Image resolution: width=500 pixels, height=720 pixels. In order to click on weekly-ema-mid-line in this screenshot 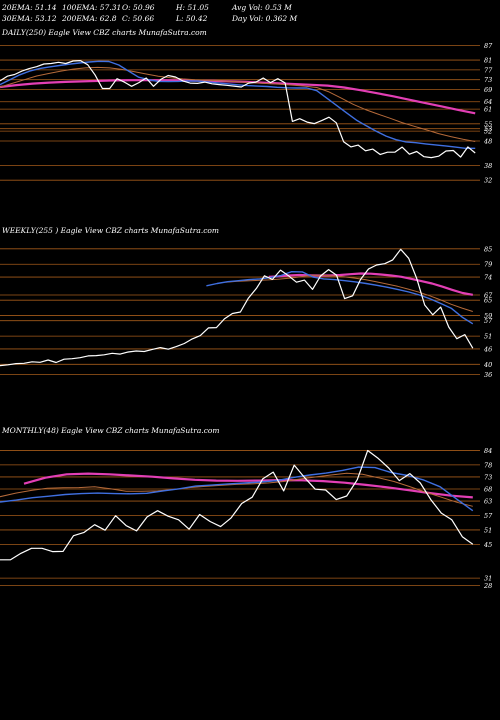, I will do `click(349, 293)`.